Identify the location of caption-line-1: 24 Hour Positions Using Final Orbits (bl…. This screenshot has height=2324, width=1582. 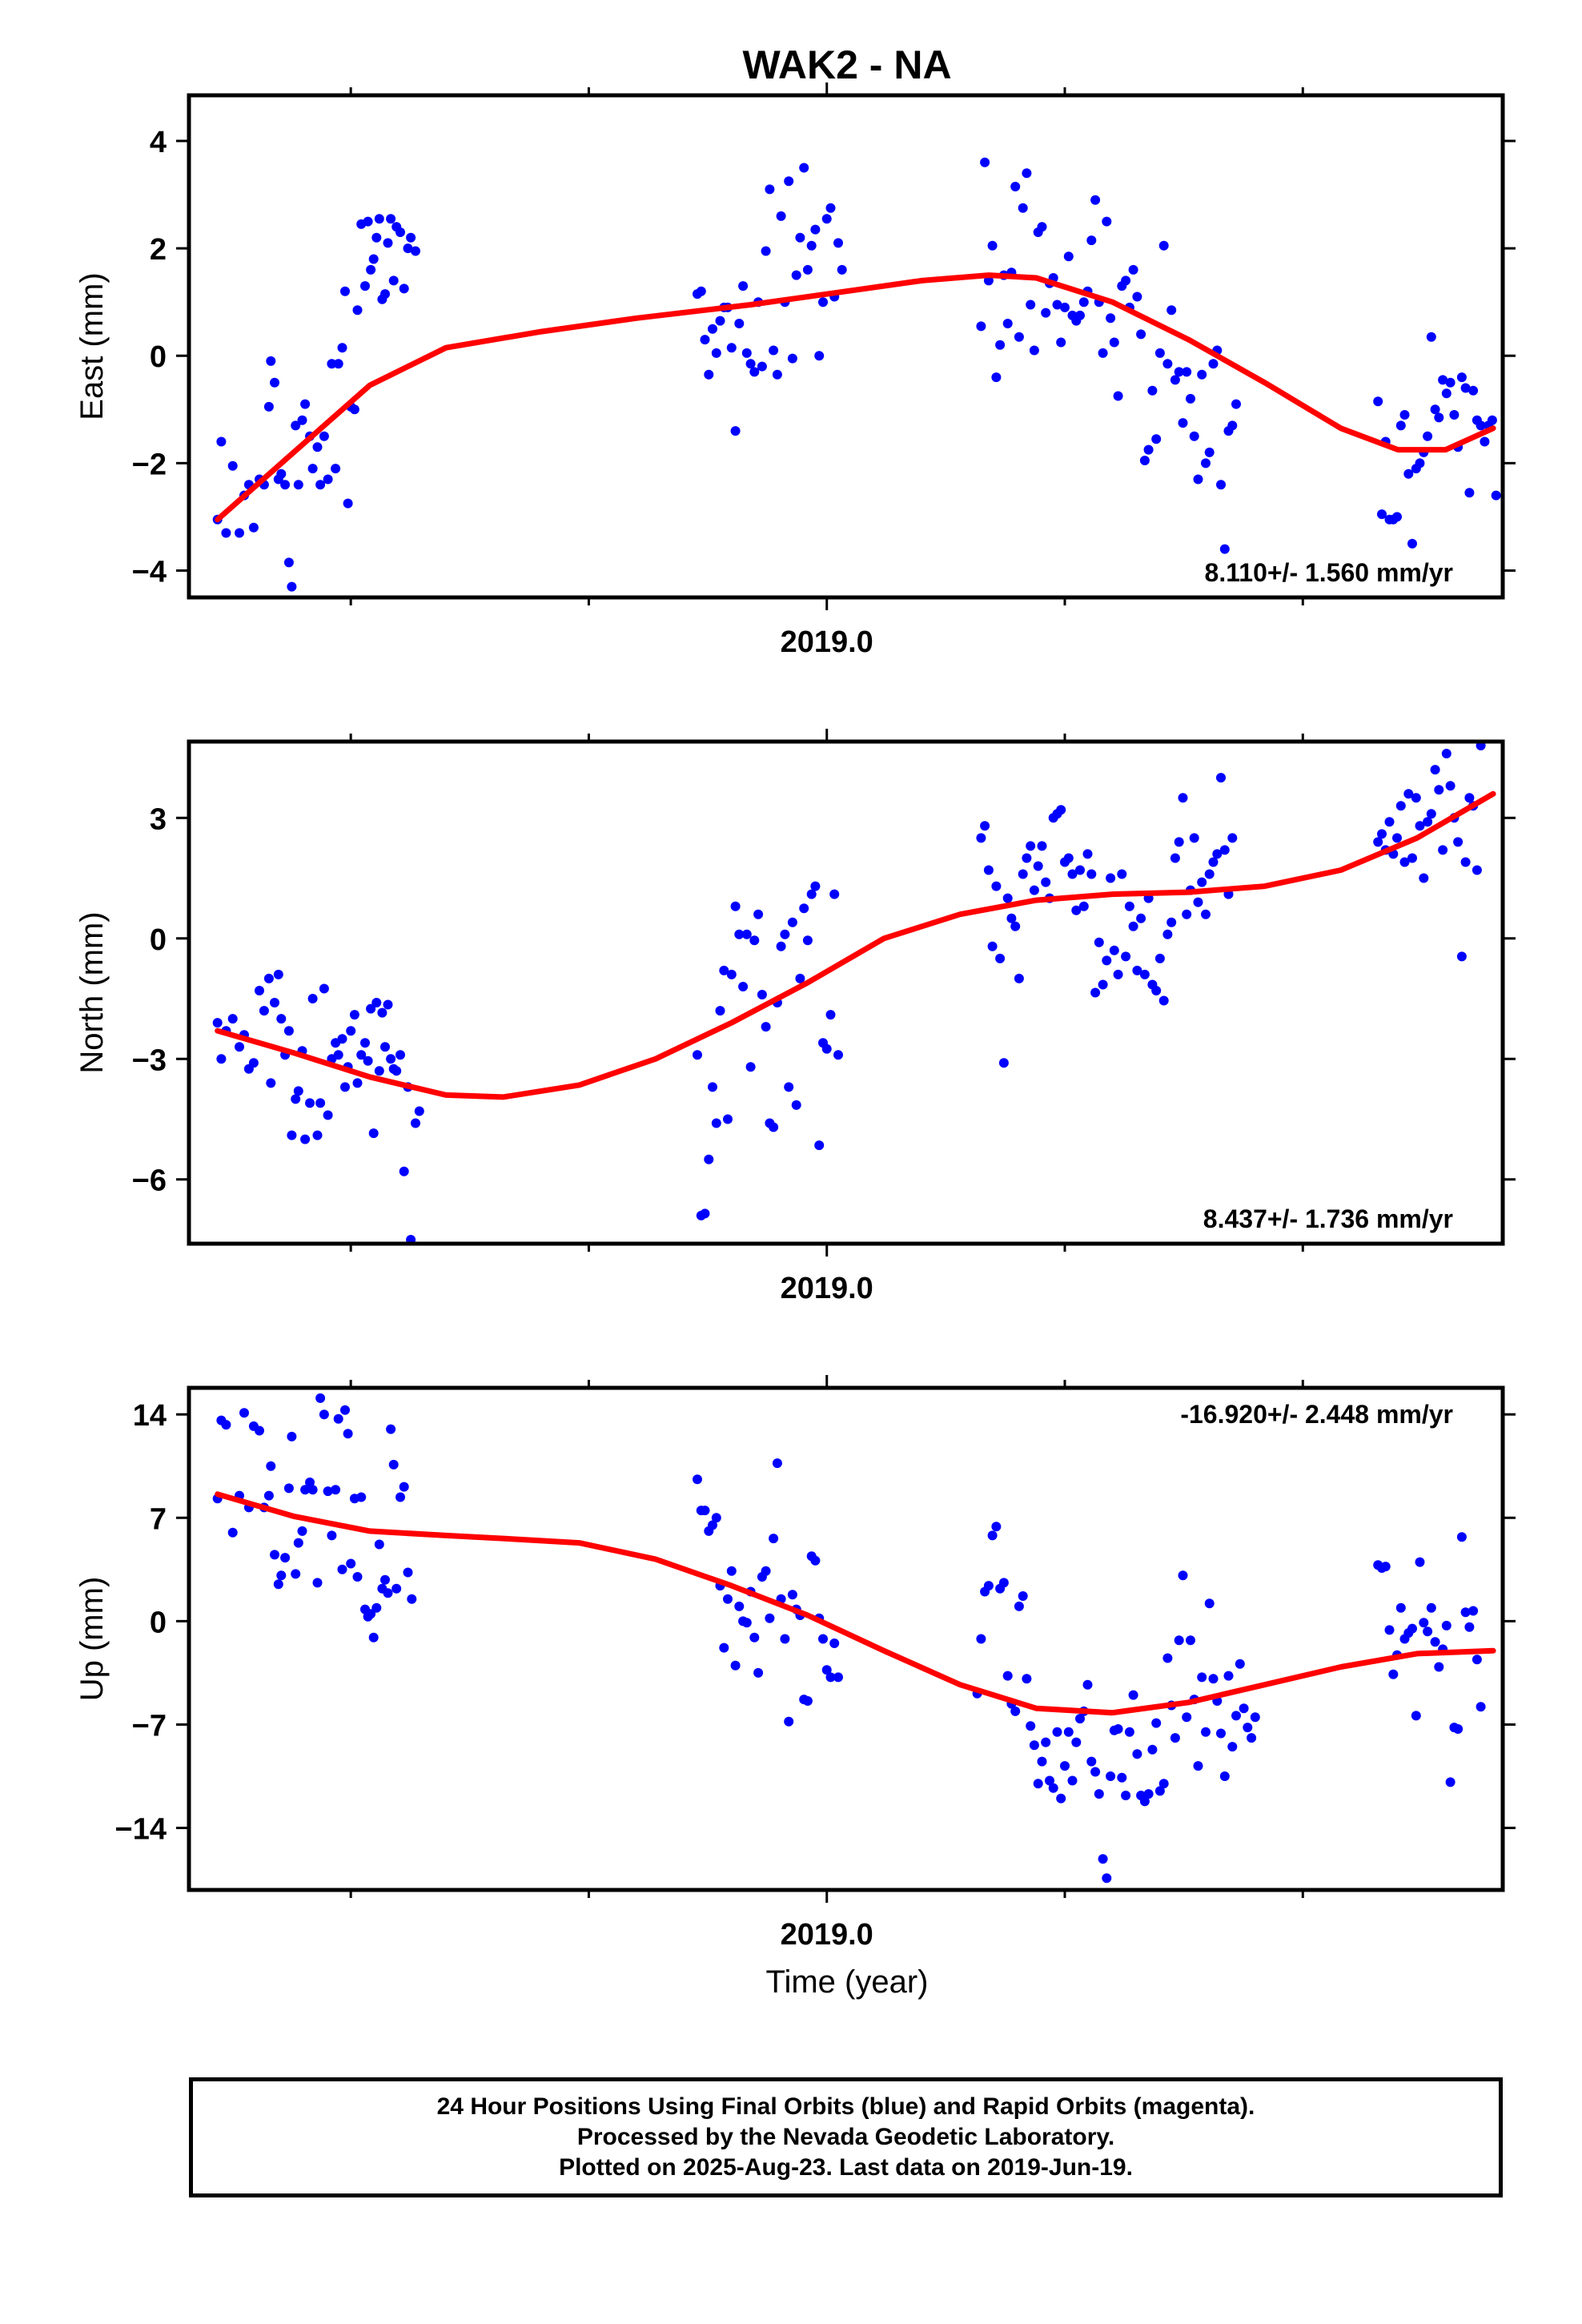
(846, 2106).